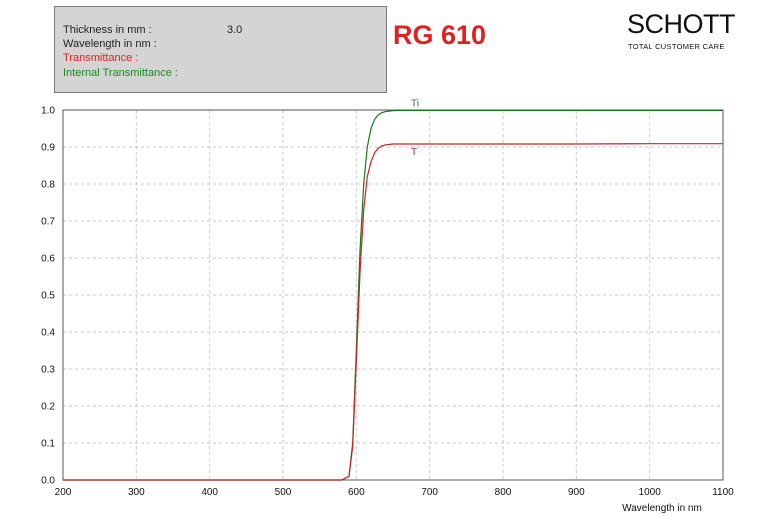  Describe the element at coordinates (101, 58) in the screenshot. I see `transmittance-label: Transmittance :` at that location.